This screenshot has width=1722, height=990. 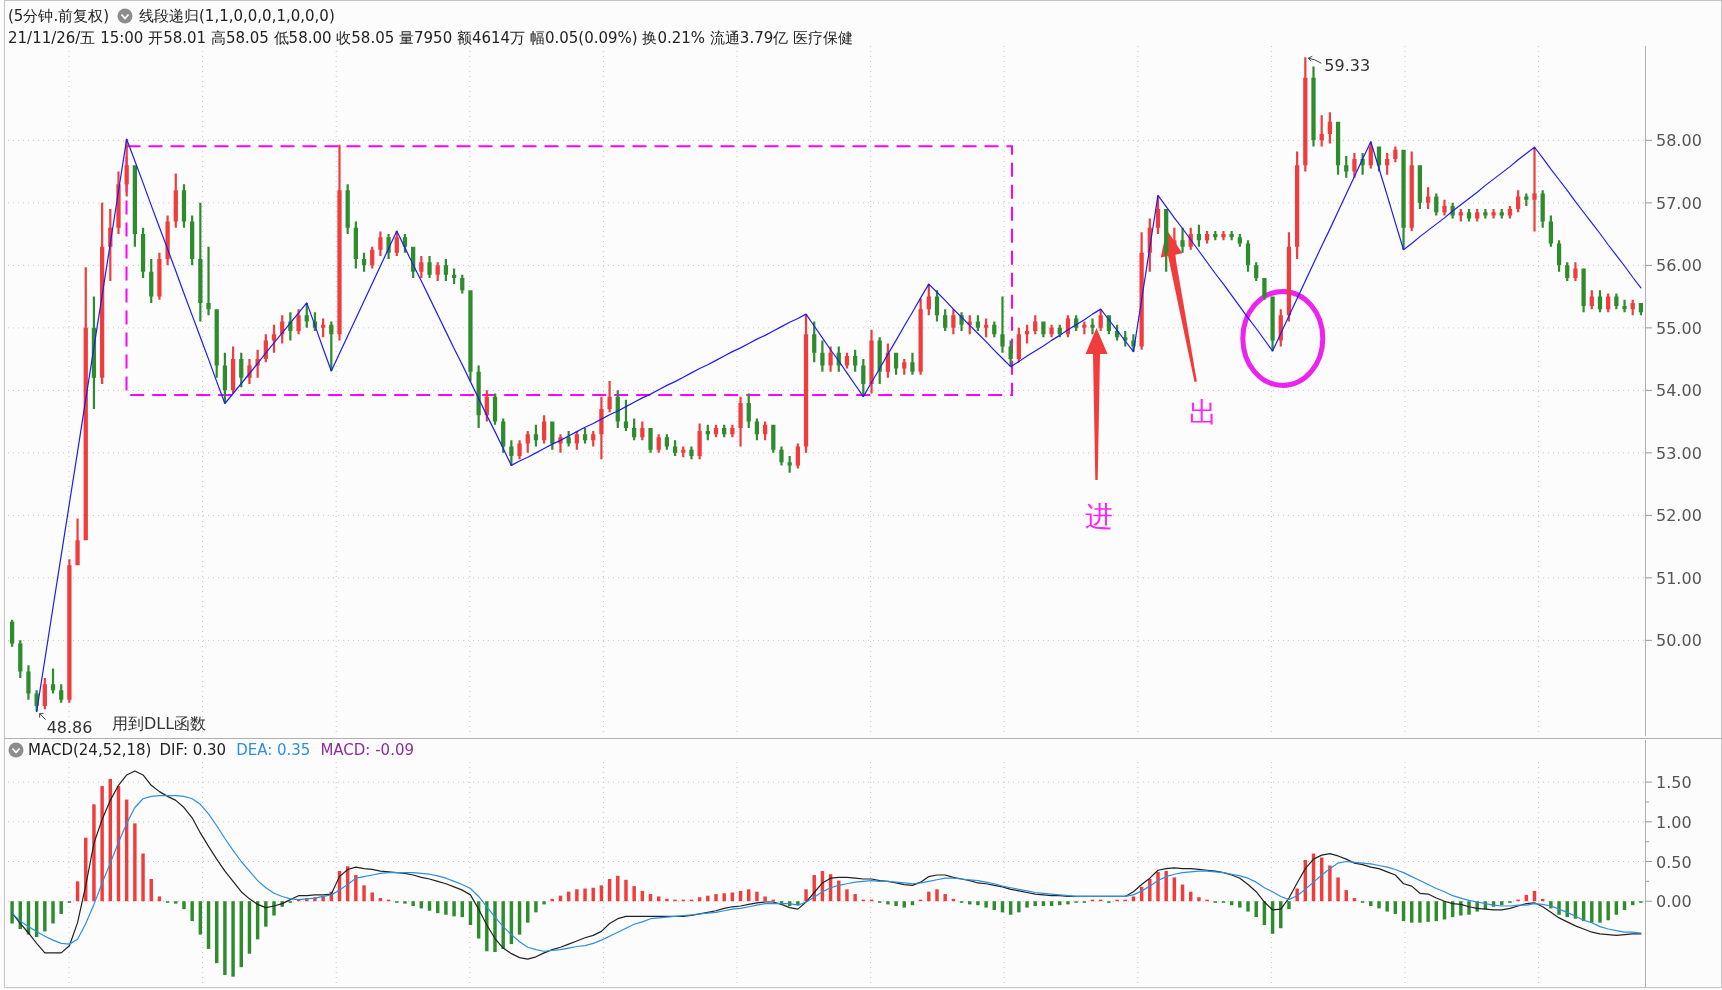 I want to click on y-tick-label: 52.00, so click(x=1679, y=516).